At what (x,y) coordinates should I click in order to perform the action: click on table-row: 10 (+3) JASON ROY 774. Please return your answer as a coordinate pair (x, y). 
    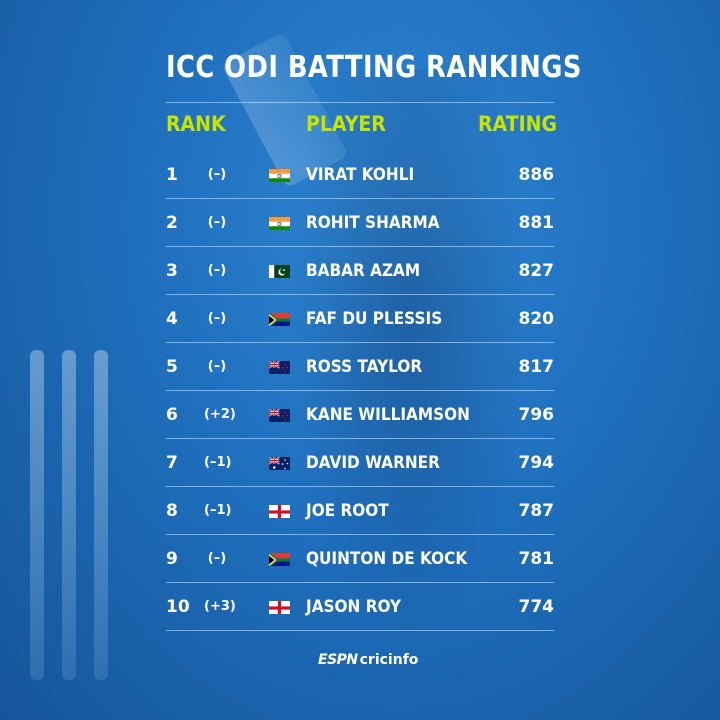
    Looking at the image, I should click on (360, 607).